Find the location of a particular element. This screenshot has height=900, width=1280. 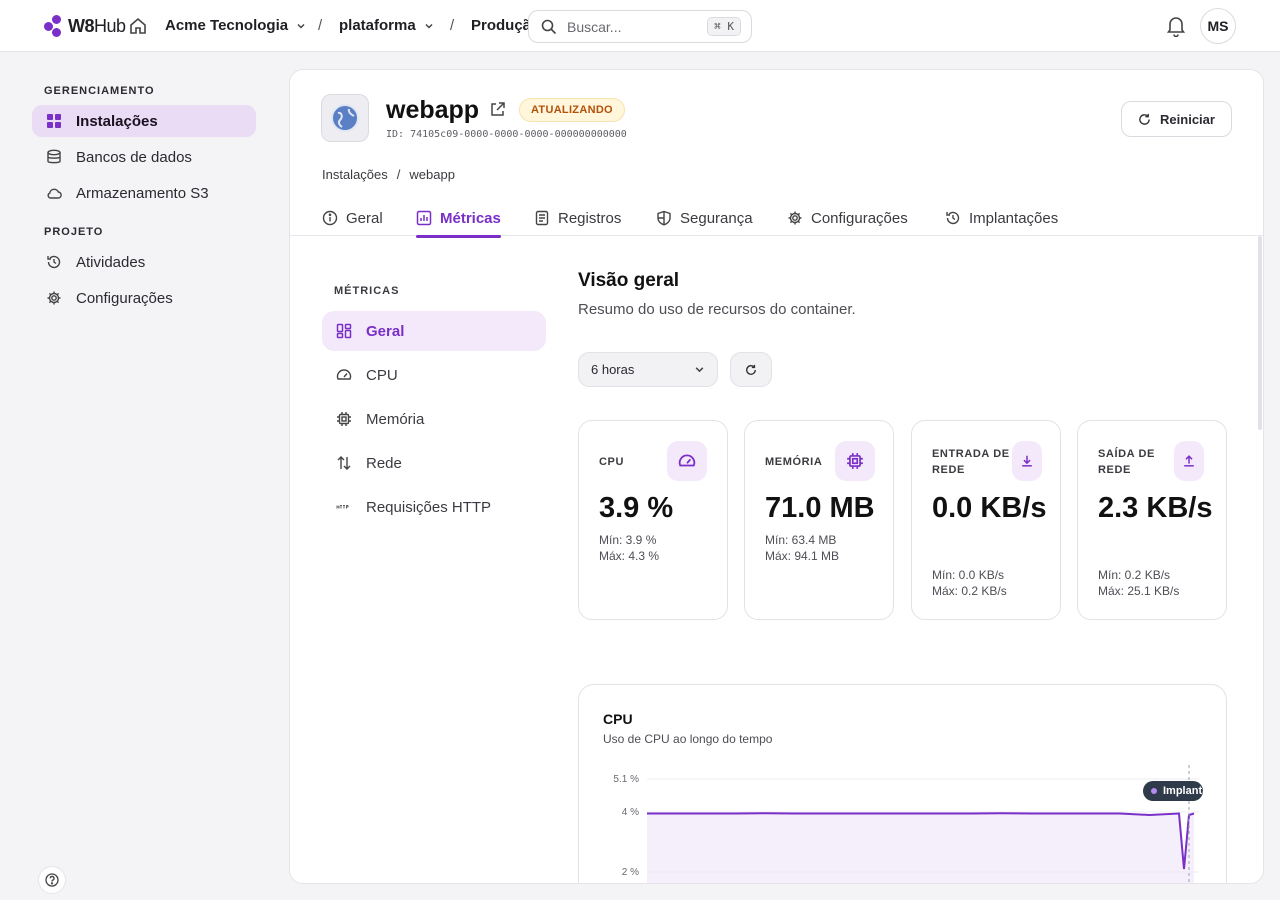

avatar: MS is located at coordinates (1218, 26).